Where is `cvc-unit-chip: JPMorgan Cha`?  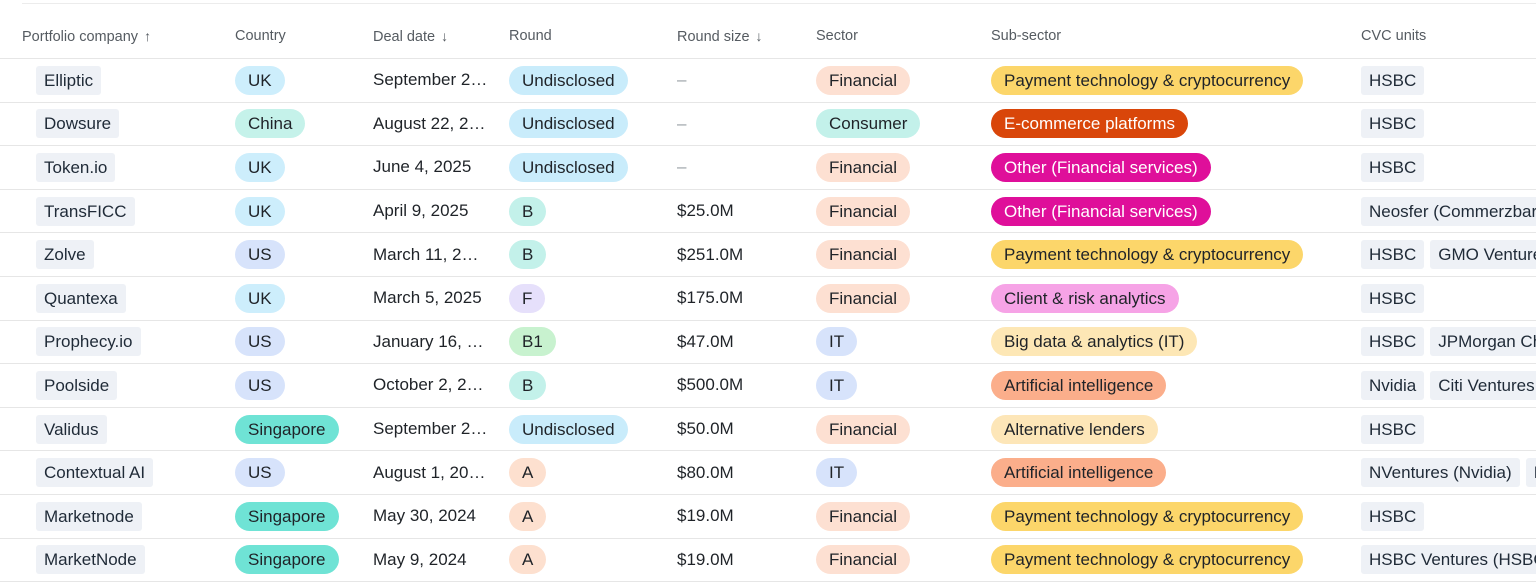
cvc-unit-chip: JPMorgan Cha is located at coordinates (1483, 342).